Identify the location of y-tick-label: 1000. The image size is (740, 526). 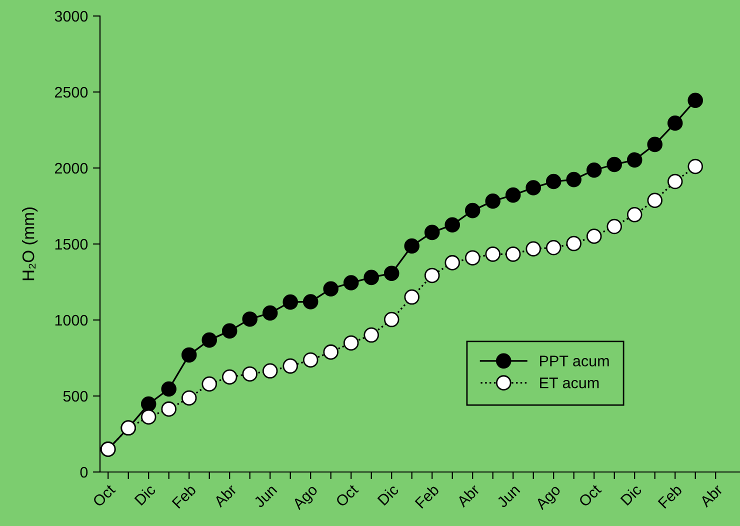
(71, 320).